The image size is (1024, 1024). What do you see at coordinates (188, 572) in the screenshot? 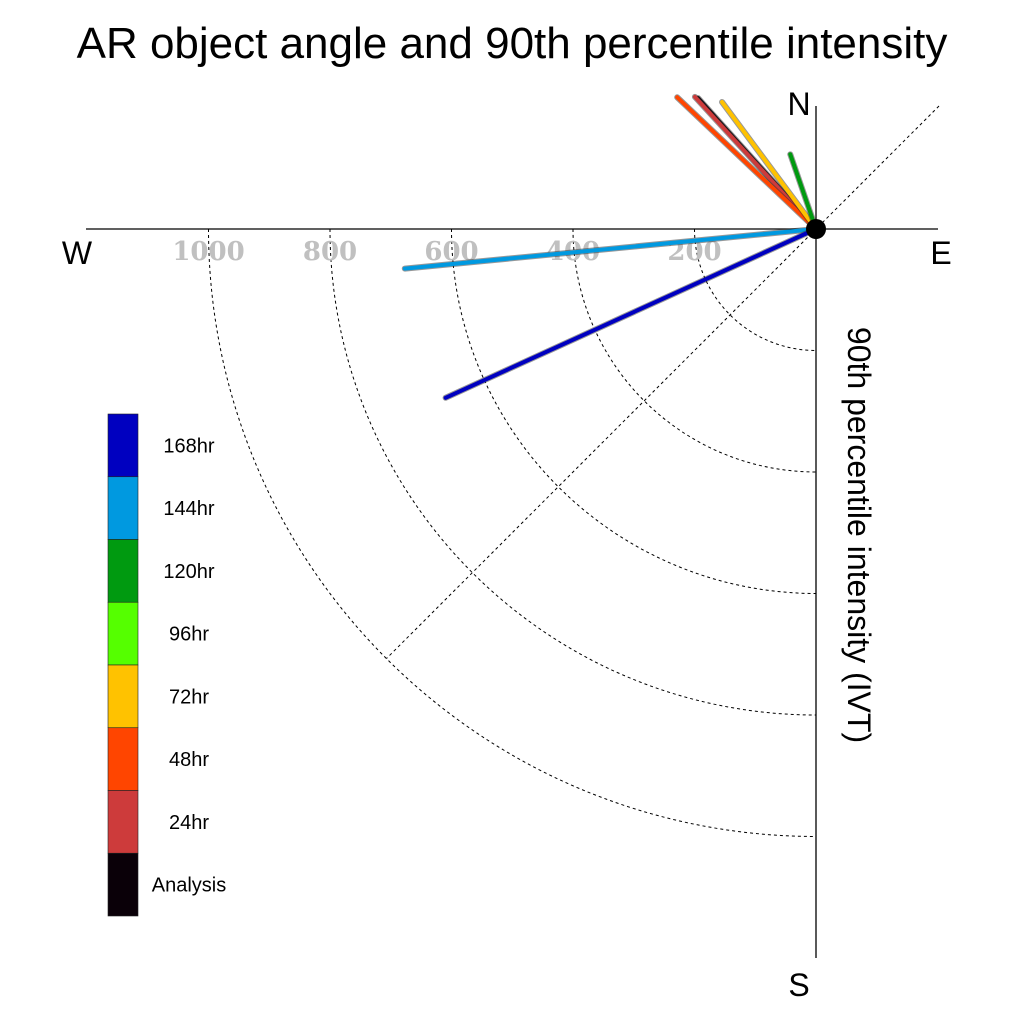
I see `legend-label: 120hr` at bounding box center [188, 572].